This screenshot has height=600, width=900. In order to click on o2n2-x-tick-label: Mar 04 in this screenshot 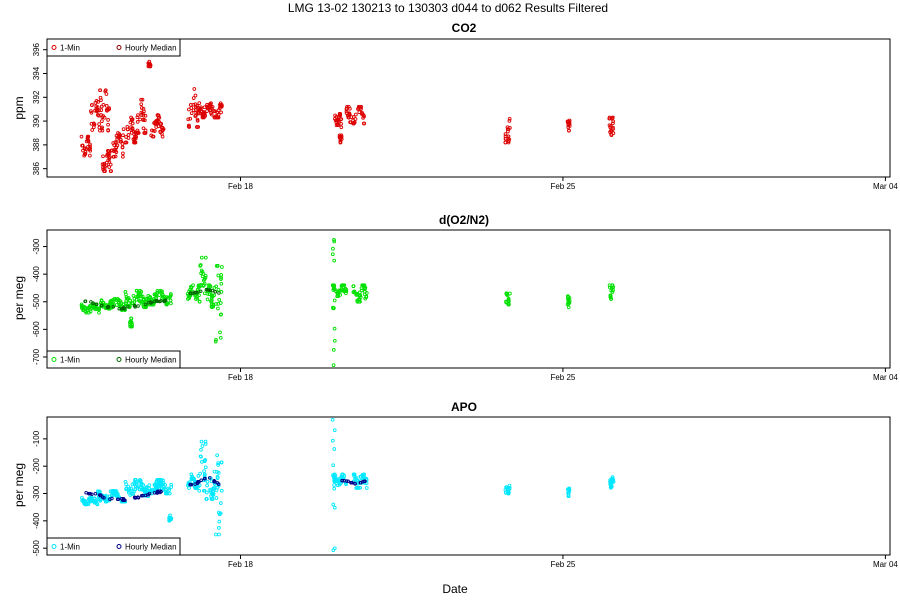, I will do `click(885, 377)`.